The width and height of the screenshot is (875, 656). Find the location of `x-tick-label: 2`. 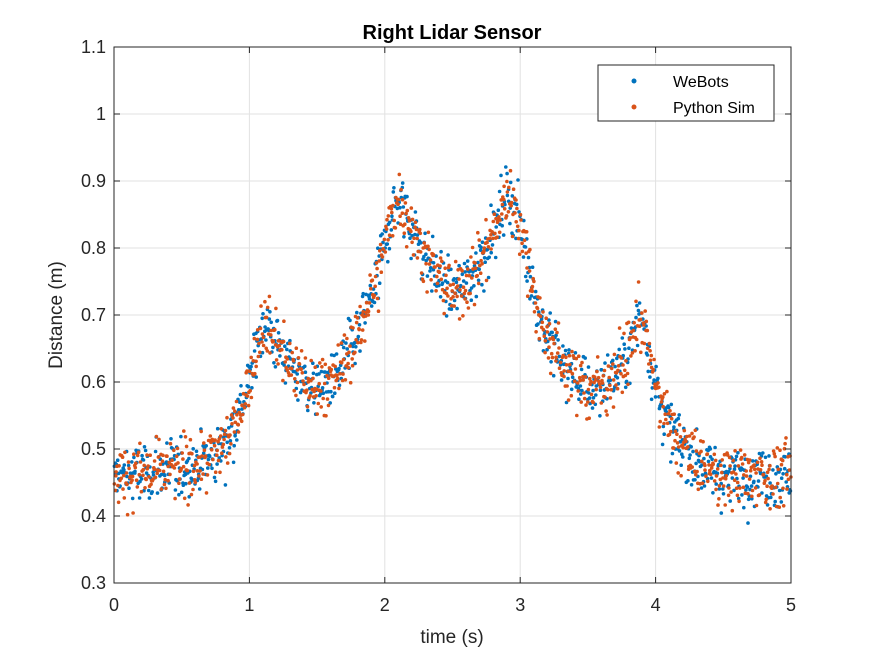

x-tick-label: 2 is located at coordinates (385, 605).